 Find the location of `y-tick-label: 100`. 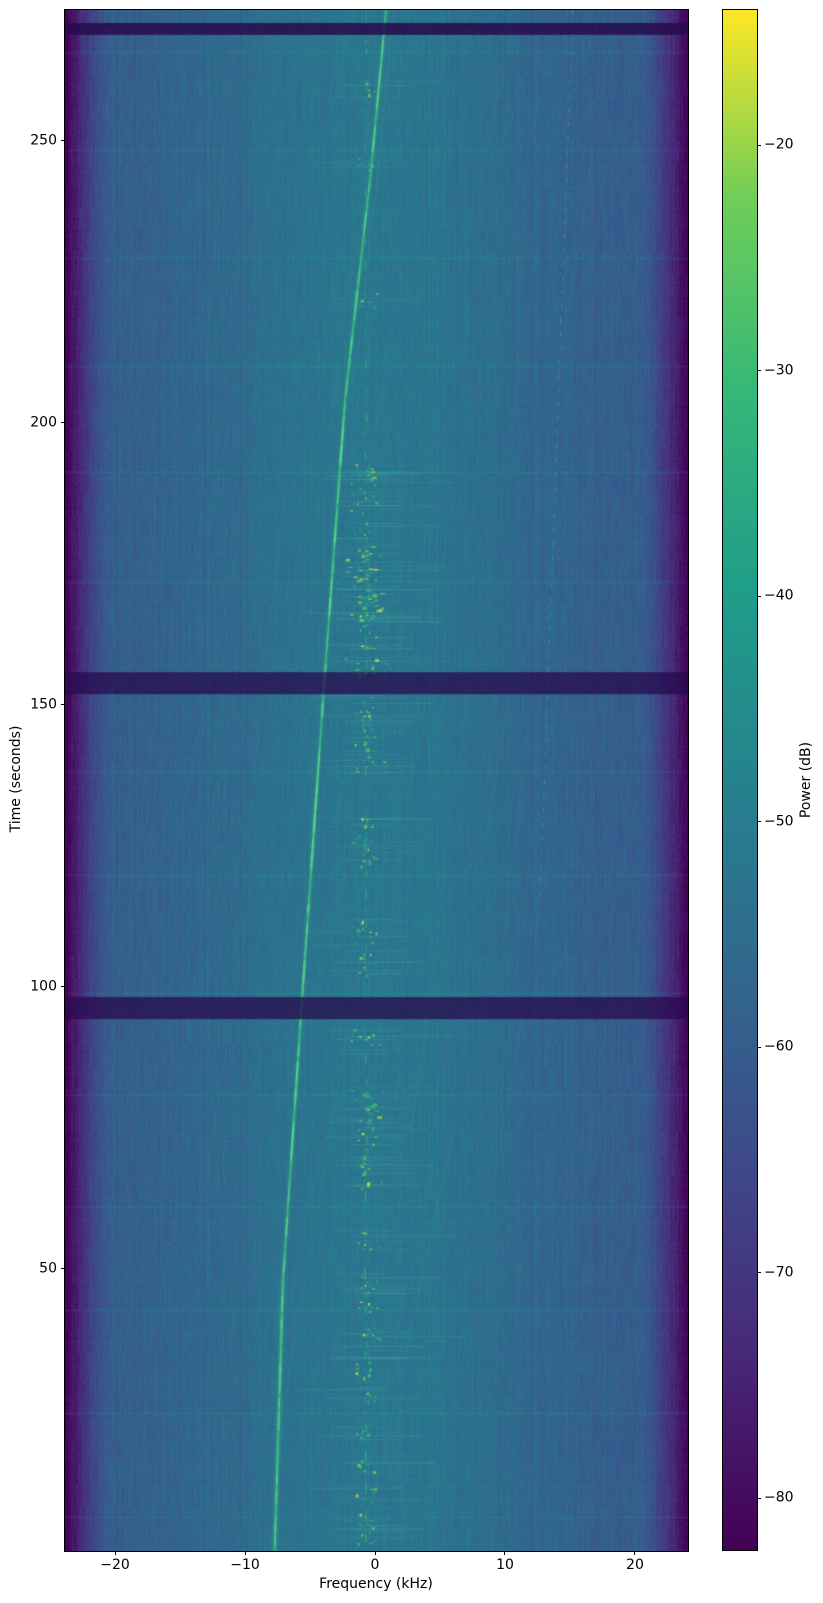

y-tick-label: 100 is located at coordinates (43, 986).